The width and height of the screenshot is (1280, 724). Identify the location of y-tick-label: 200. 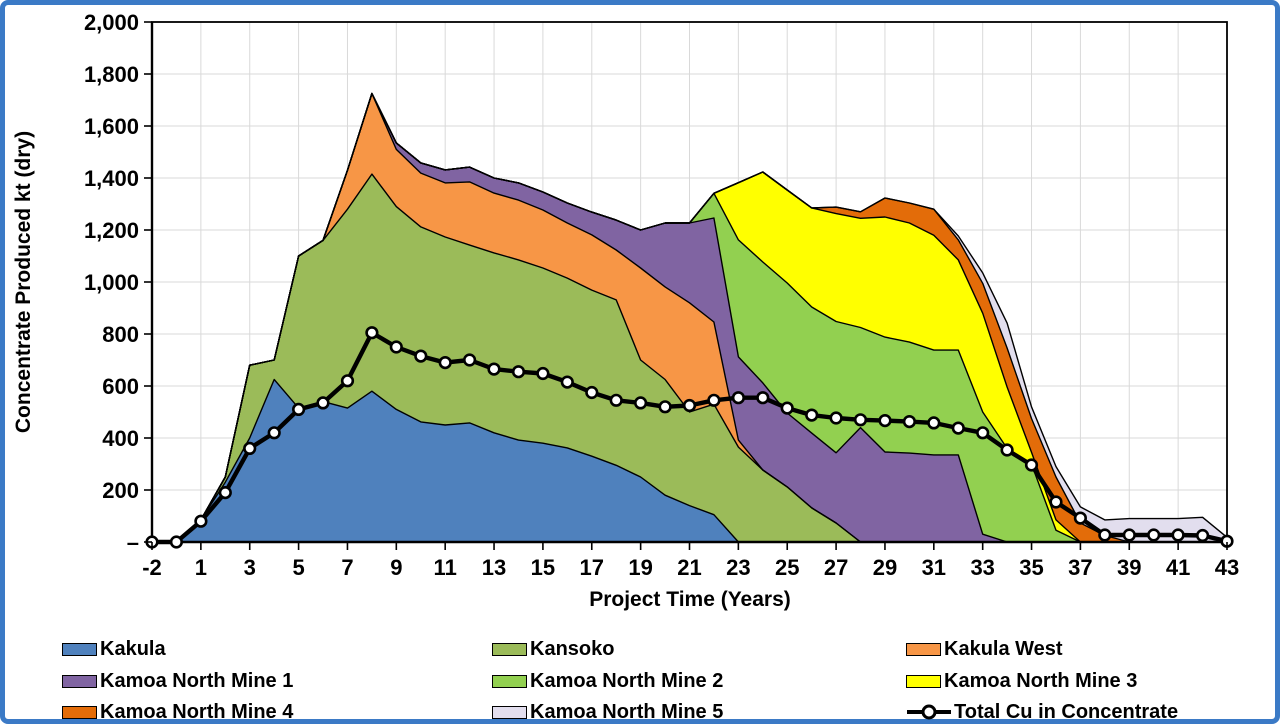
(120, 490).